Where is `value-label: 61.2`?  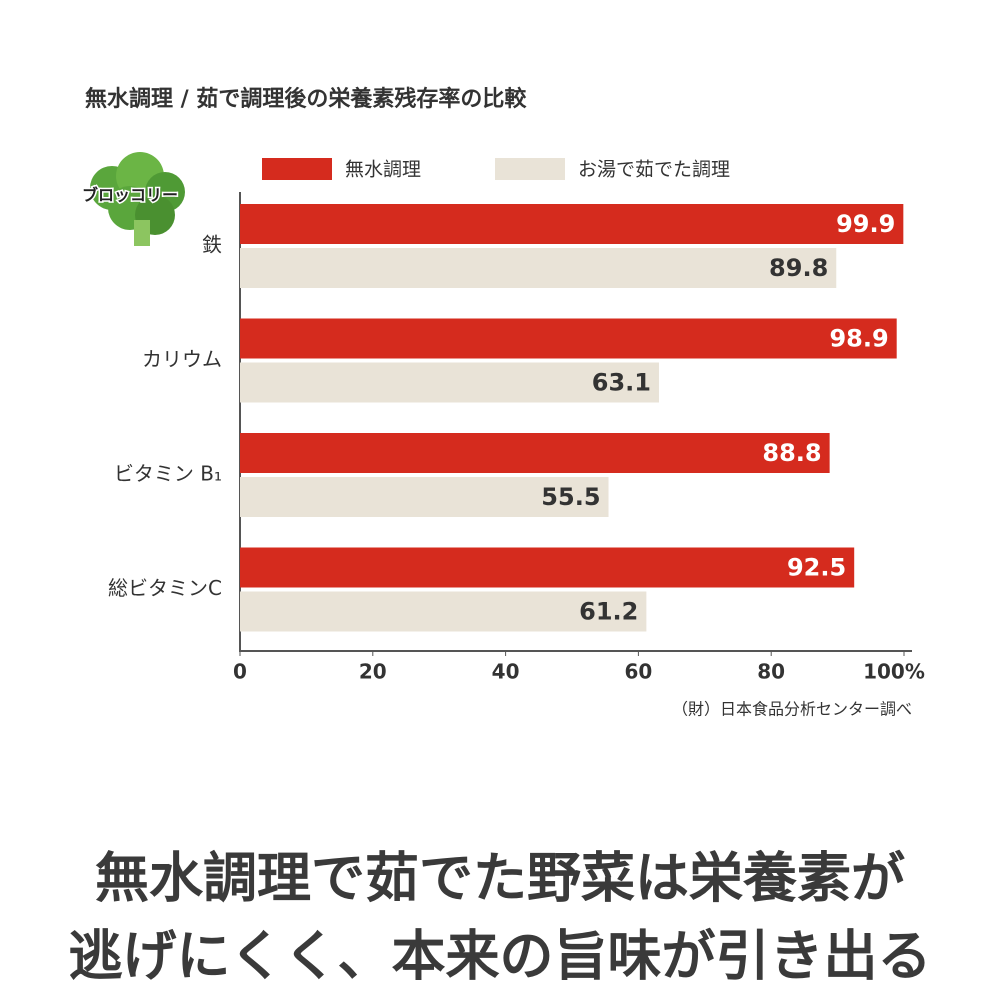 value-label: 61.2 is located at coordinates (608, 612).